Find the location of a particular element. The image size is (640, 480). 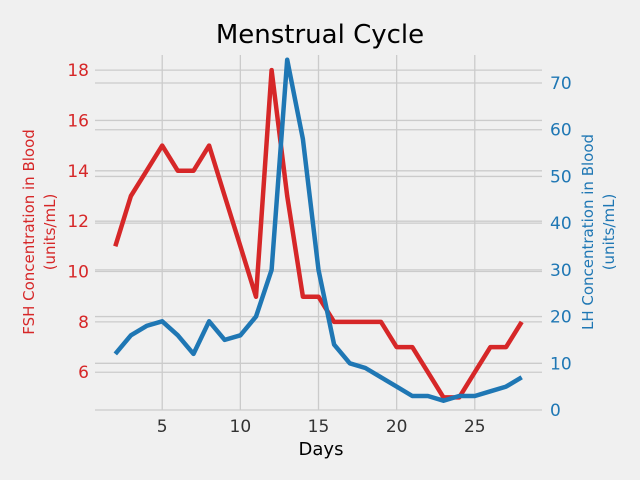

x-tick-label: 20 is located at coordinates (397, 427).